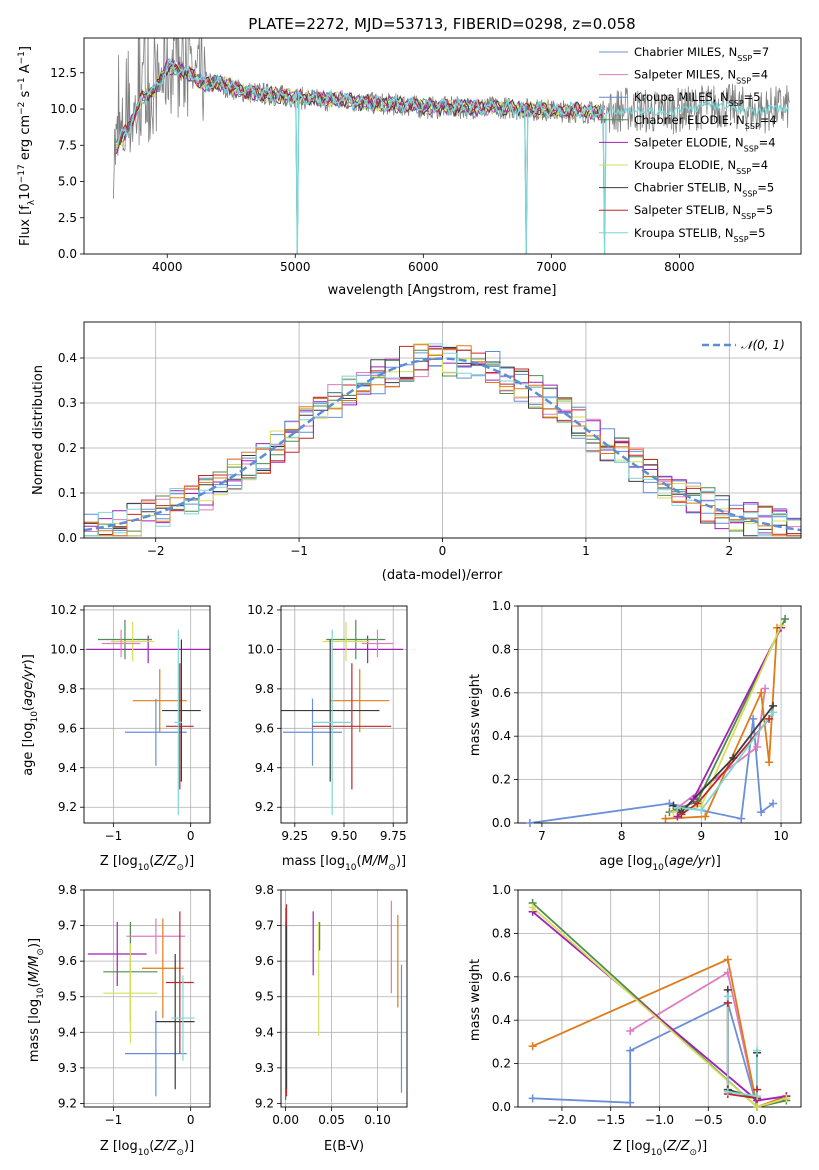 Image resolution: width=819 pixels, height=1170 pixels. Describe the element at coordinates (331, 1120) in the screenshot. I see `x-tick-label: 0.05` at that location.